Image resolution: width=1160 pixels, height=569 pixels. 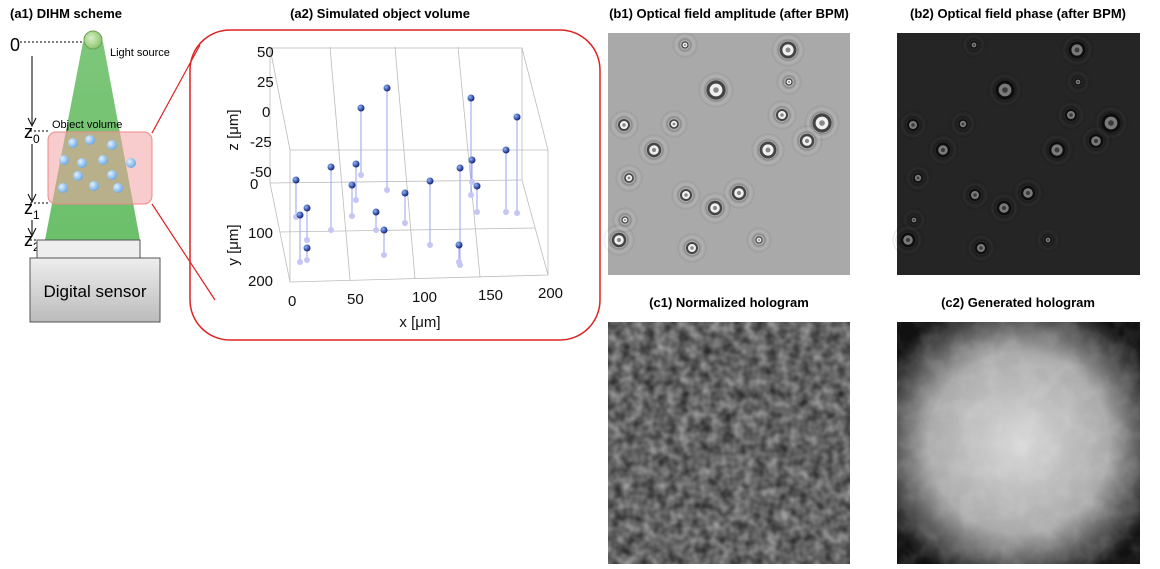 I want to click on z-tick-label: 50, so click(x=265, y=52).